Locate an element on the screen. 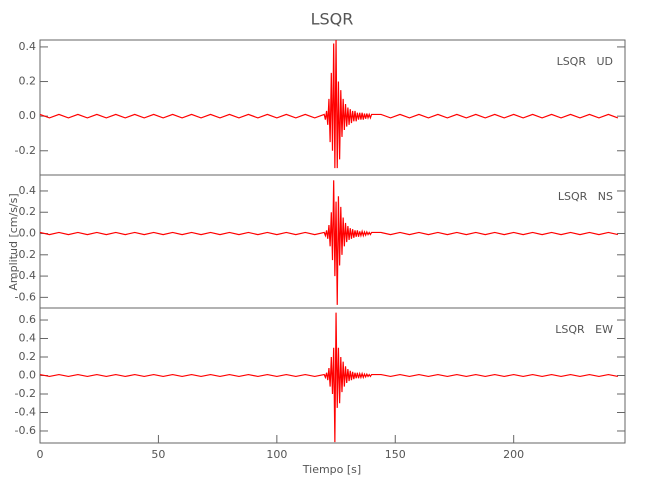 The height and width of the screenshot is (500, 650). x-tick-label: 200 is located at coordinates (513, 454).